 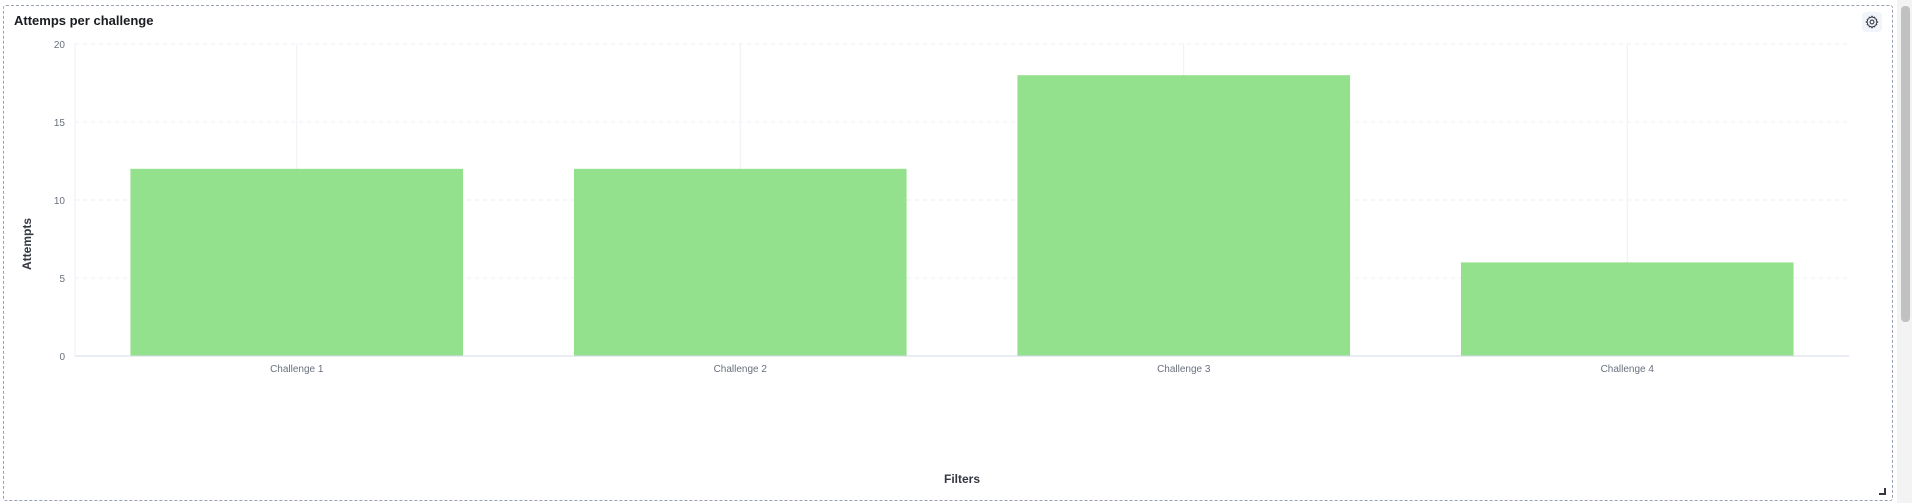 What do you see at coordinates (1905, 164) in the screenshot?
I see `scrollbar-thumb` at bounding box center [1905, 164].